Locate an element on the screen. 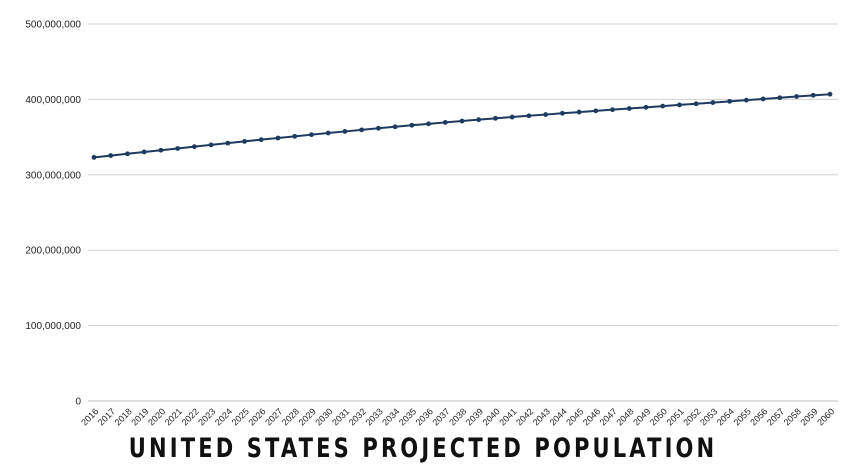 The height and width of the screenshot is (475, 845). y-tick-label: 0 is located at coordinates (78, 402).